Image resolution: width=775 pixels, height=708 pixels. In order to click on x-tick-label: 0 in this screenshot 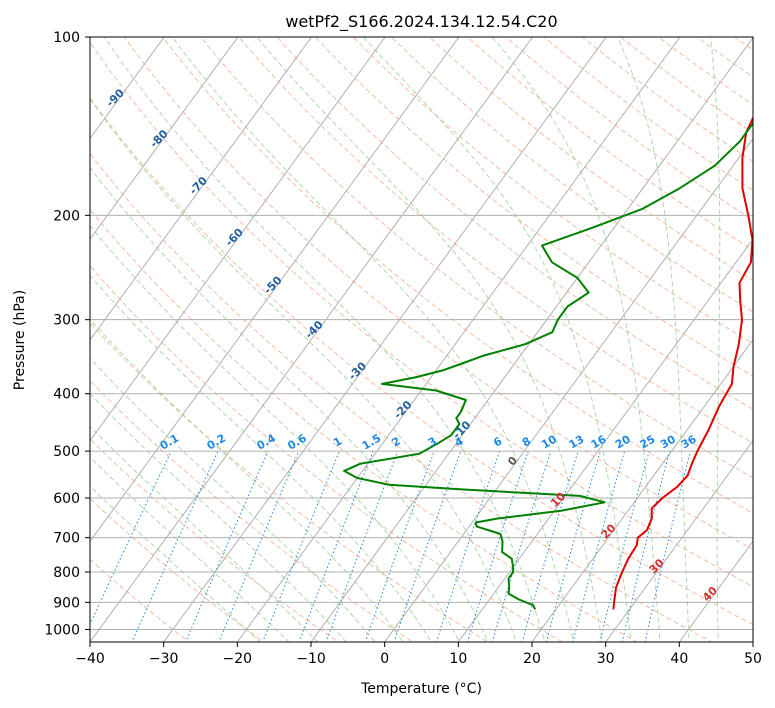, I will do `click(384, 659)`.